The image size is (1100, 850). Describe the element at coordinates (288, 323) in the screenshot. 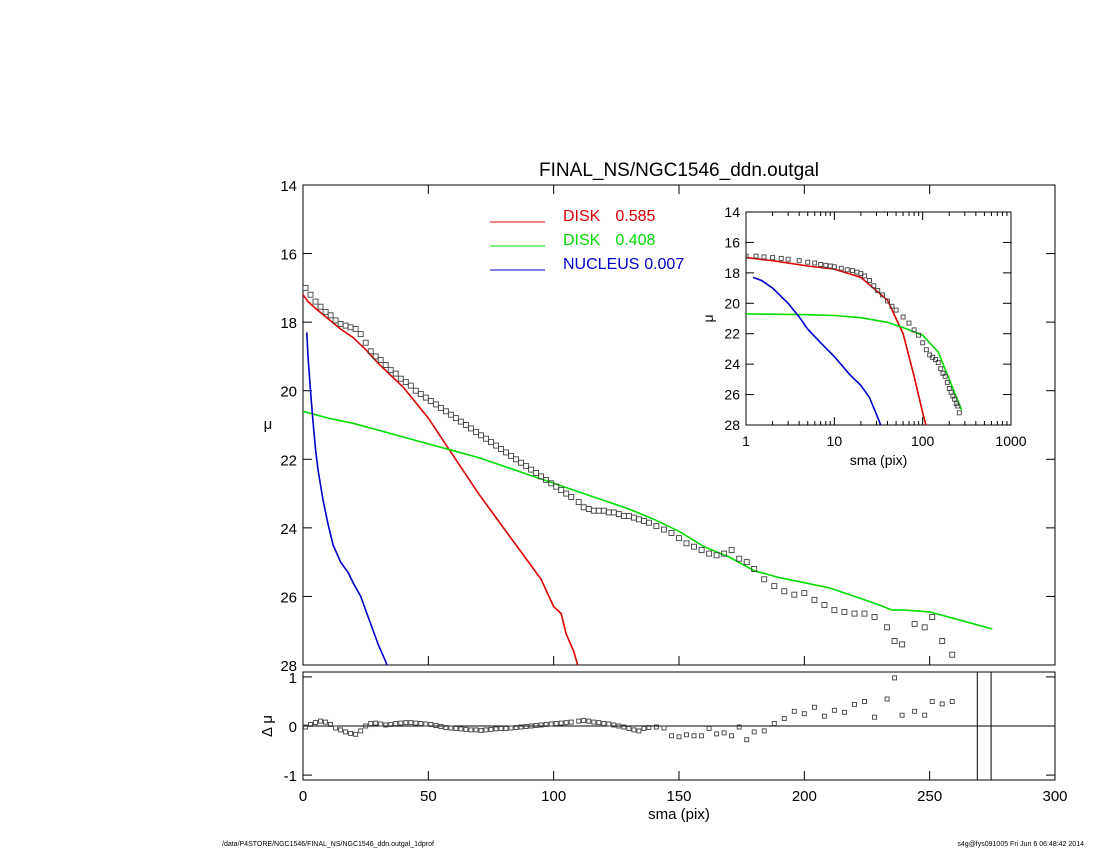

I see `y-tick-label: 18` at that location.